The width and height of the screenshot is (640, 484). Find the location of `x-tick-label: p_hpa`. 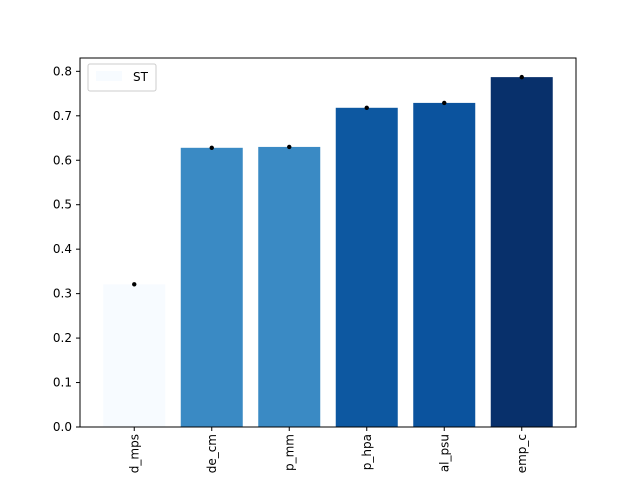

x-tick-label: p_hpa is located at coordinates (367, 452).